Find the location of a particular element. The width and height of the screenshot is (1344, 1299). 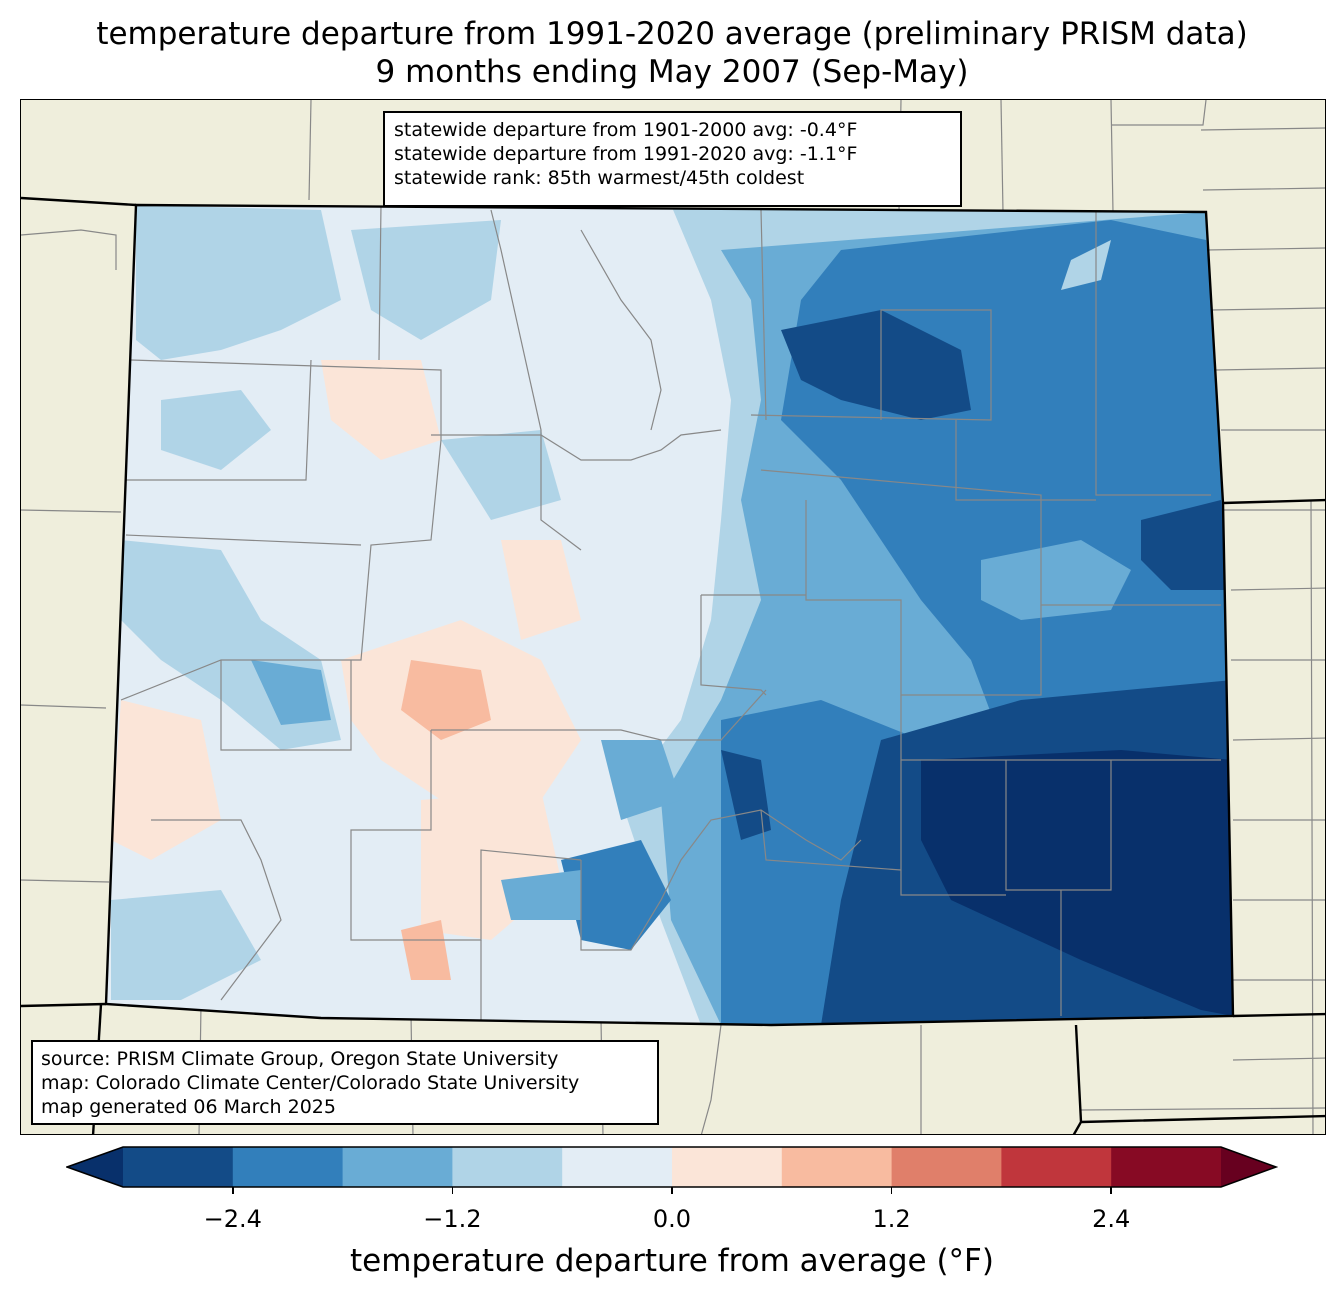

colorbar-outline is located at coordinates (672, 1167).